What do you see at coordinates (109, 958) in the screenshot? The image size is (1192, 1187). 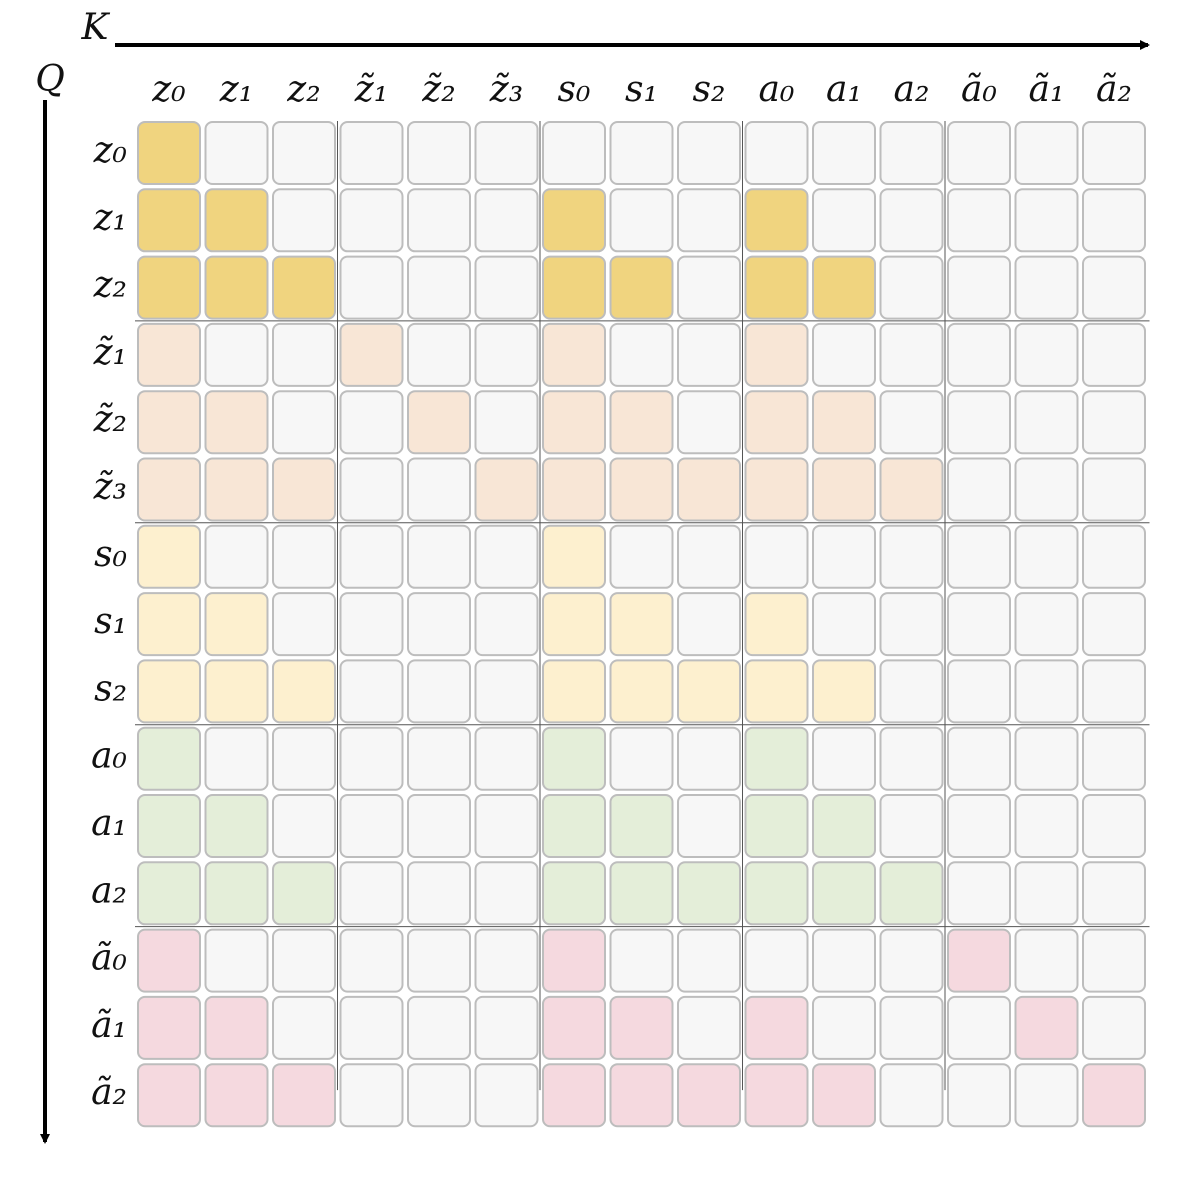 I see `row-label: ã₀` at bounding box center [109, 958].